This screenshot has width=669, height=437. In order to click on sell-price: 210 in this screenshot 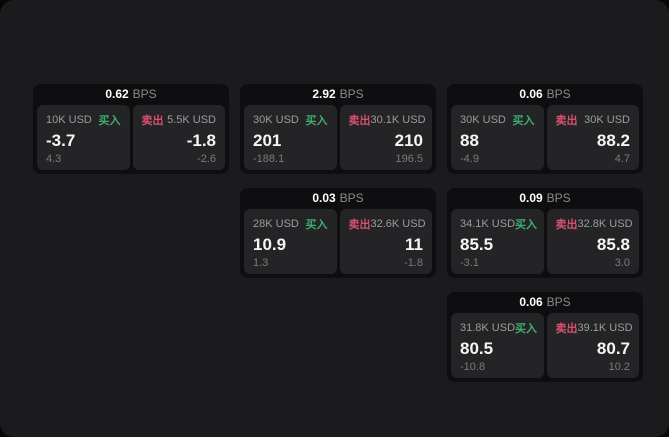, I will do `click(408, 140)`.